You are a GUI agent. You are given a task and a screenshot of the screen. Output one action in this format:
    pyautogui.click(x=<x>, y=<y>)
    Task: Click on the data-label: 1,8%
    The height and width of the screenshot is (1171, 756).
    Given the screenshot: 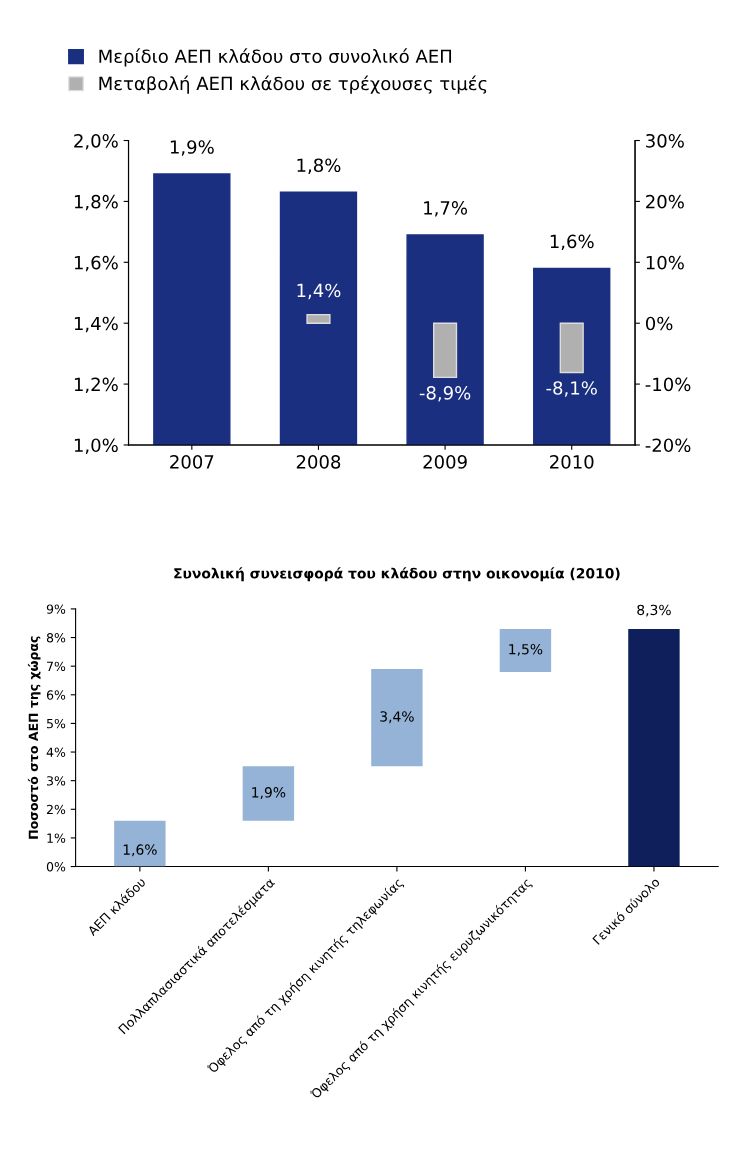 What is the action you would take?
    pyautogui.click(x=319, y=166)
    